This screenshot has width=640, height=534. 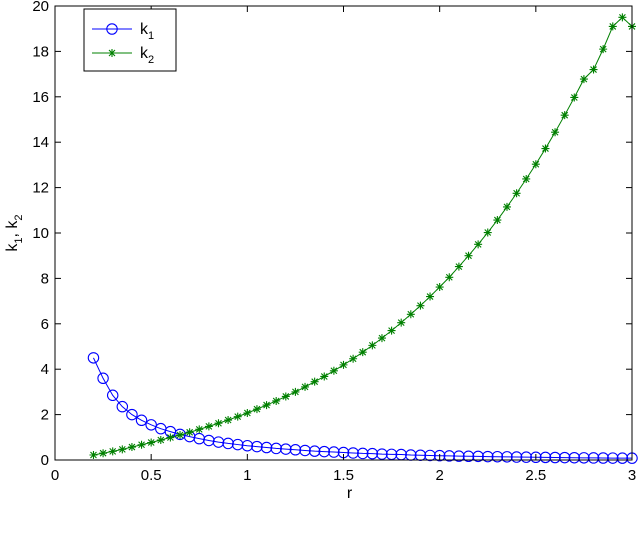 I want to click on y-axis-label: k1, k2, so click(x=14, y=232).